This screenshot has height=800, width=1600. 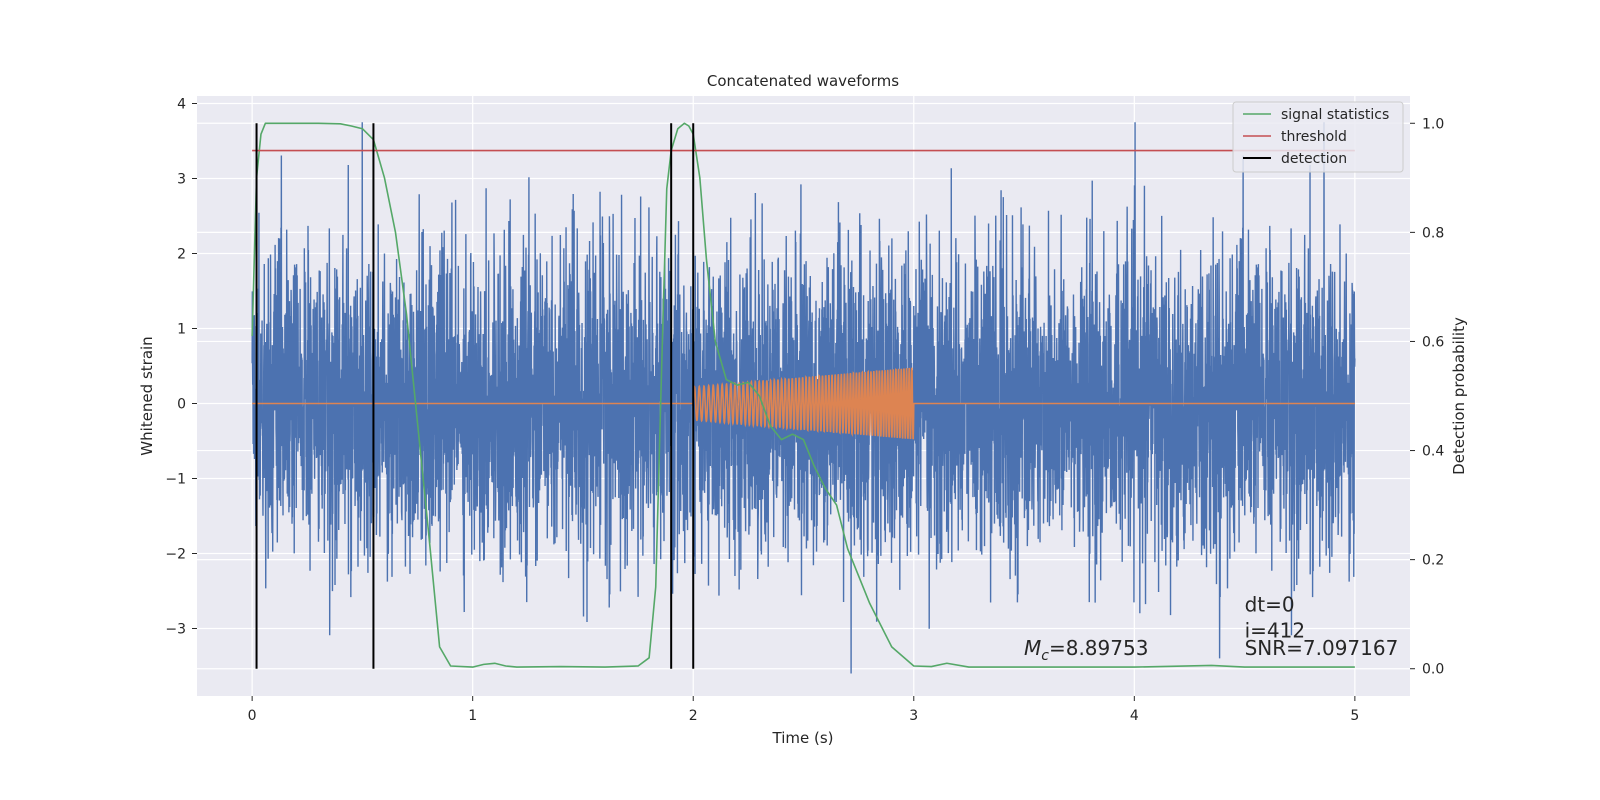 I want to click on x-tick-label: 5, so click(x=1354, y=716).